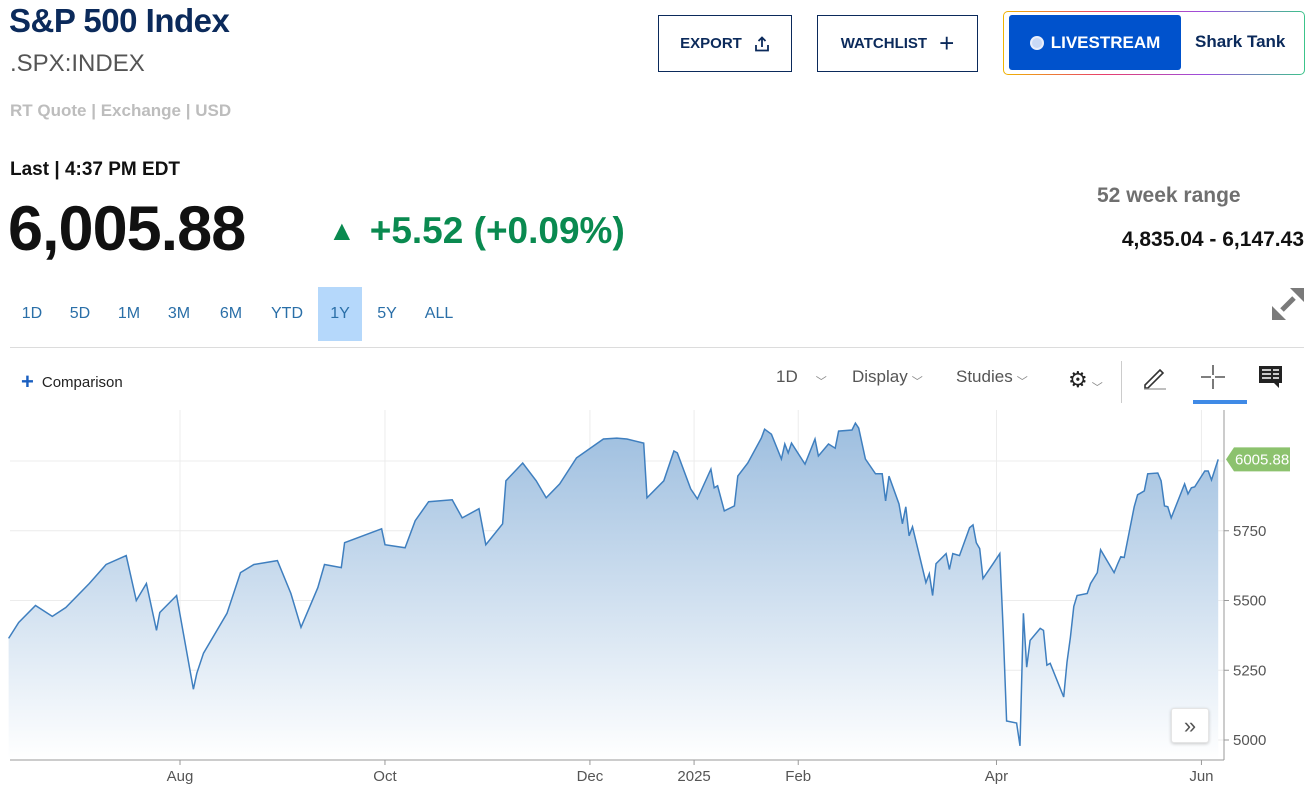  Describe the element at coordinates (984, 376) in the screenshot. I see `studies-label: Studies` at that location.